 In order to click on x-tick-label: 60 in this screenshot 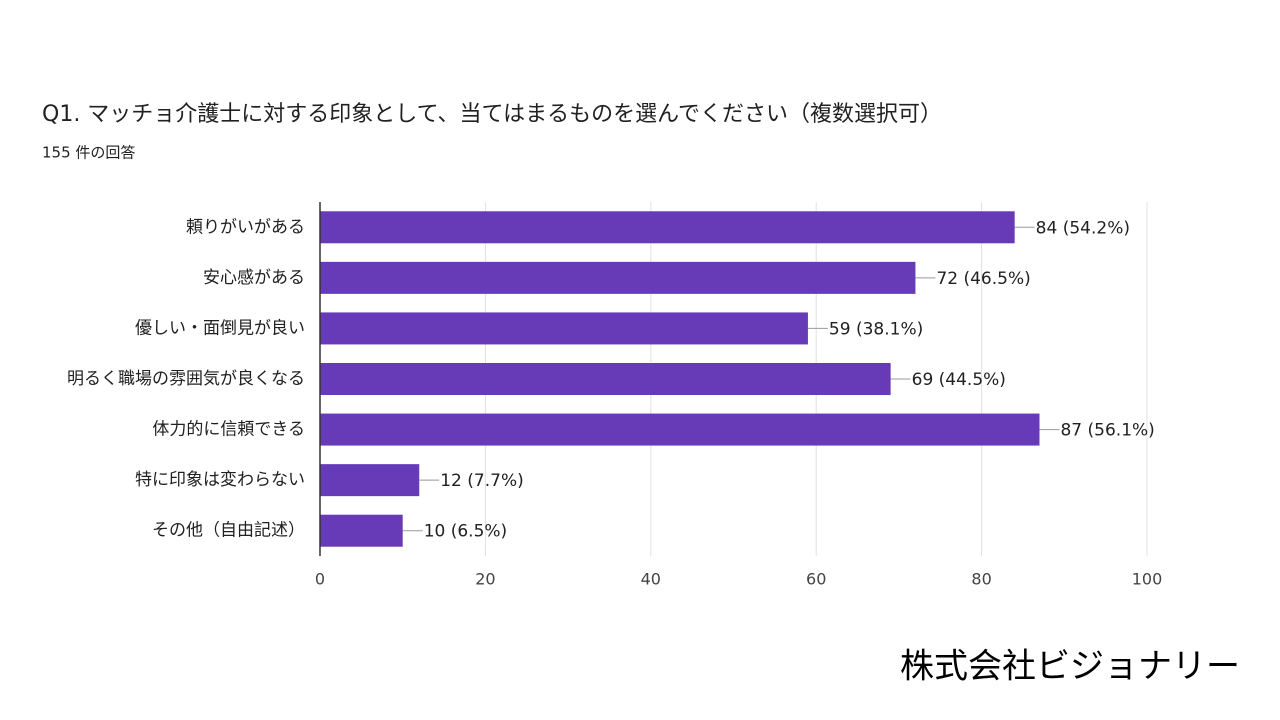, I will do `click(816, 579)`.